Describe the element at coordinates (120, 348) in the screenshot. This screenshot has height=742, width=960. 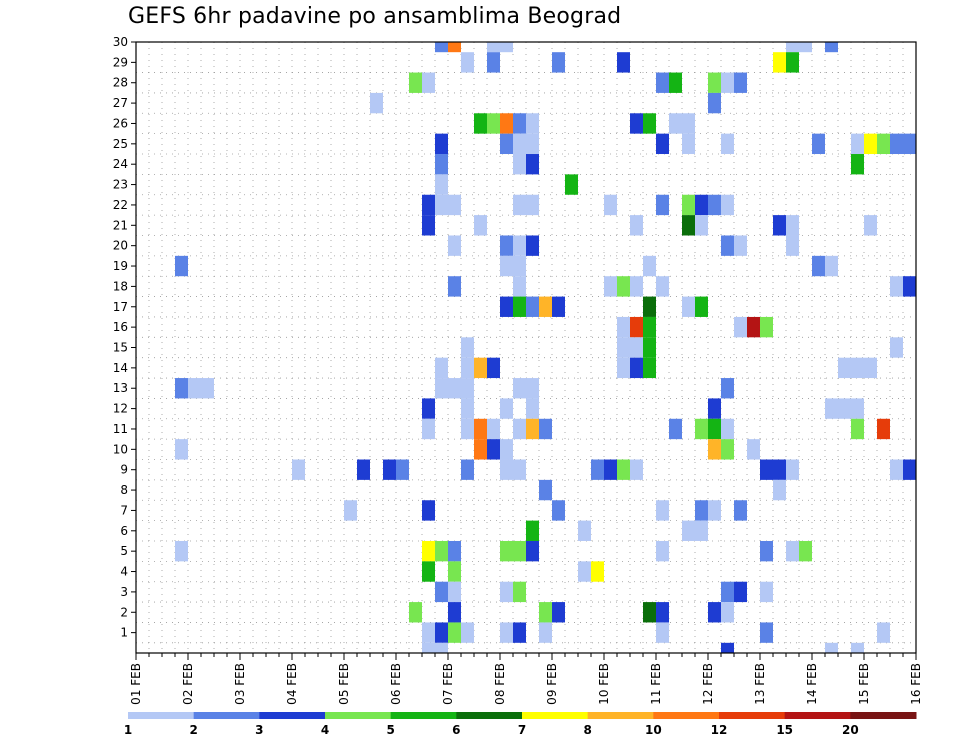
I see `y-tick-label: 15` at that location.